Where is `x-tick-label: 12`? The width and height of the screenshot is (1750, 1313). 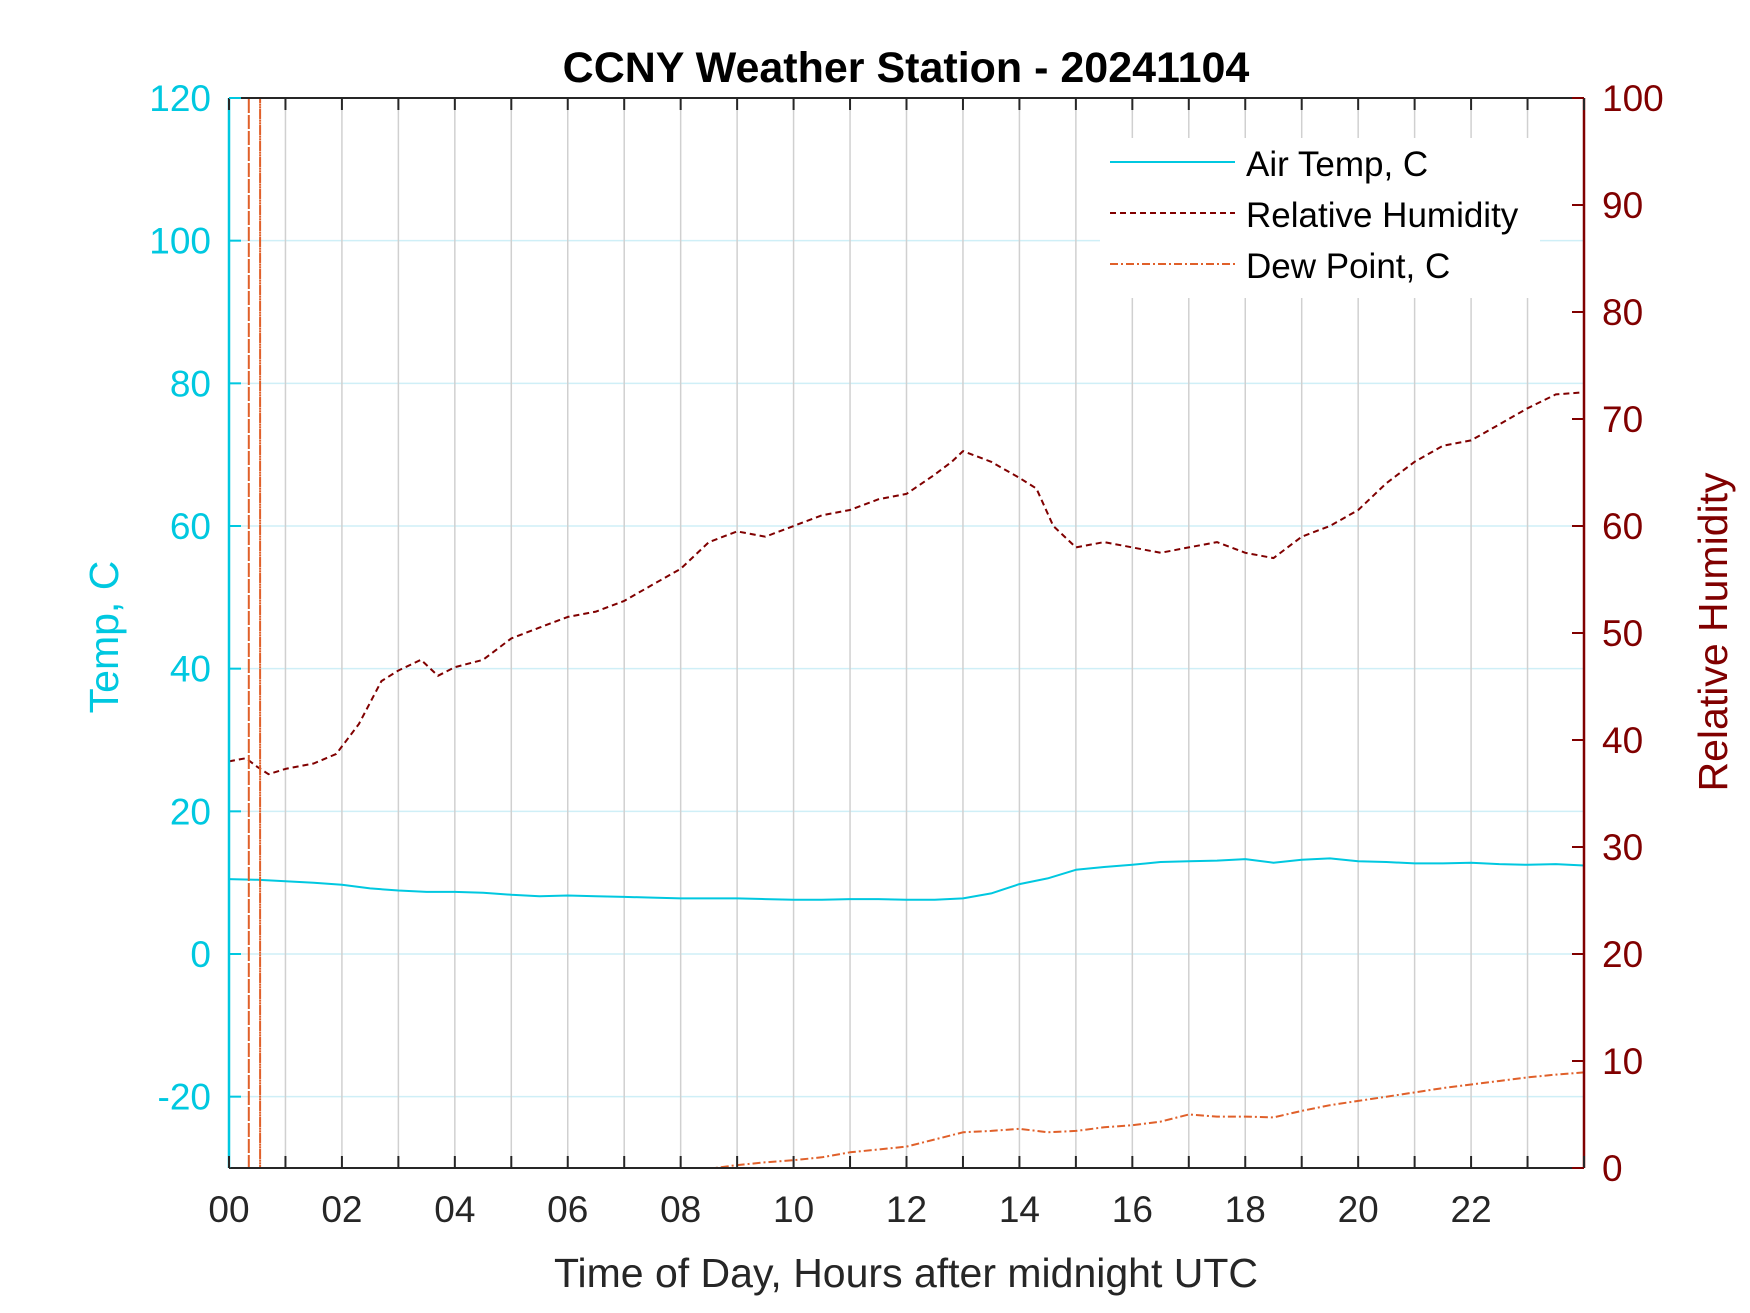
x-tick-label: 12 is located at coordinates (906, 1209).